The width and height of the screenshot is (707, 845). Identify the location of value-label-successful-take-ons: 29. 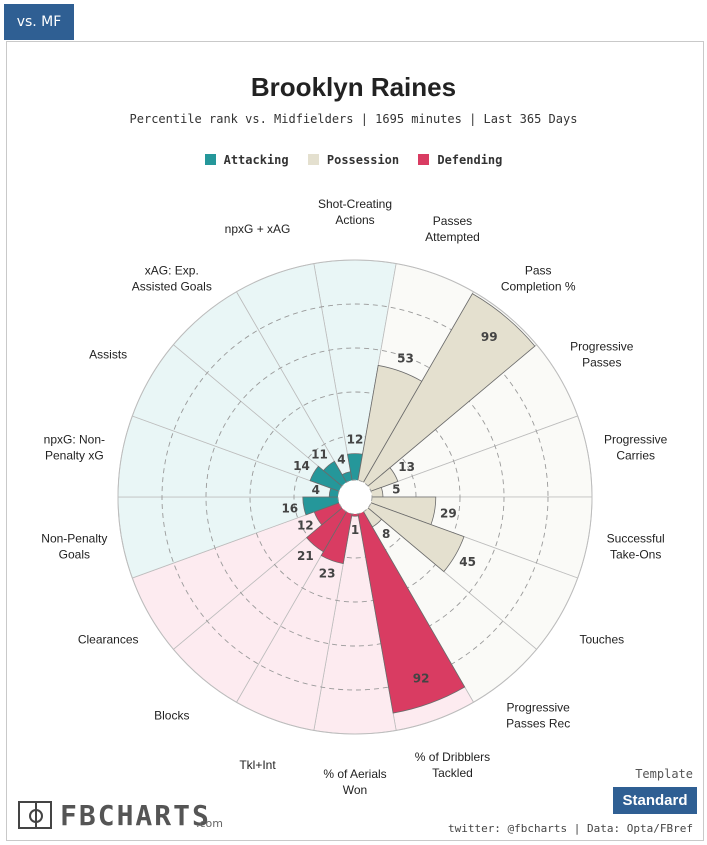
(448, 513).